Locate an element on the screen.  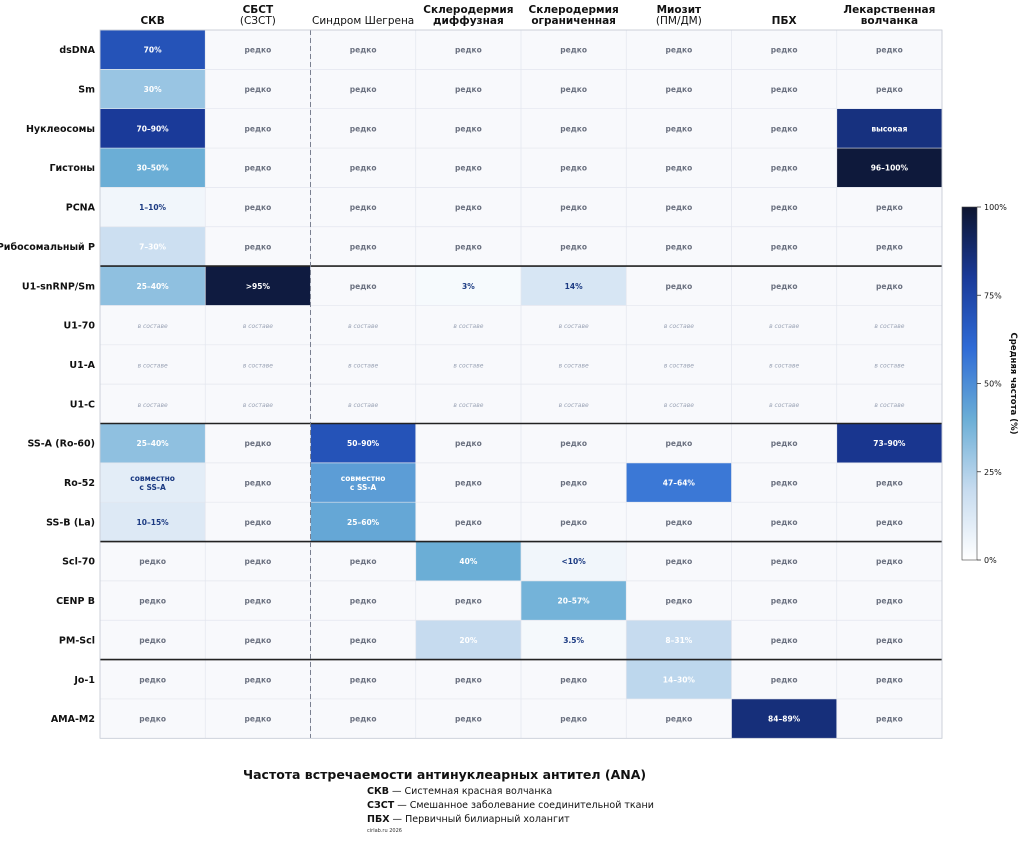
row-label: Гистоны is located at coordinates (72, 168).